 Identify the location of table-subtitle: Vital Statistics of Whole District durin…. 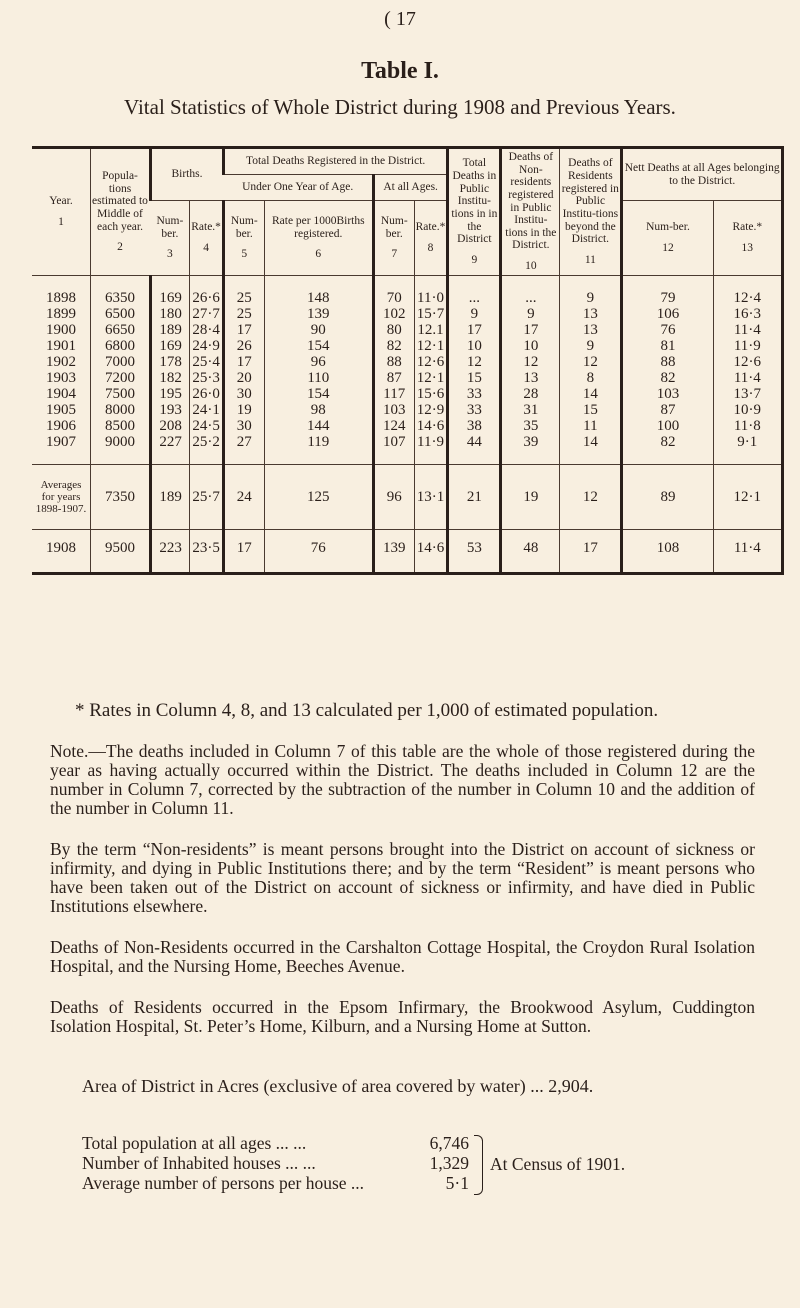
(400, 107).